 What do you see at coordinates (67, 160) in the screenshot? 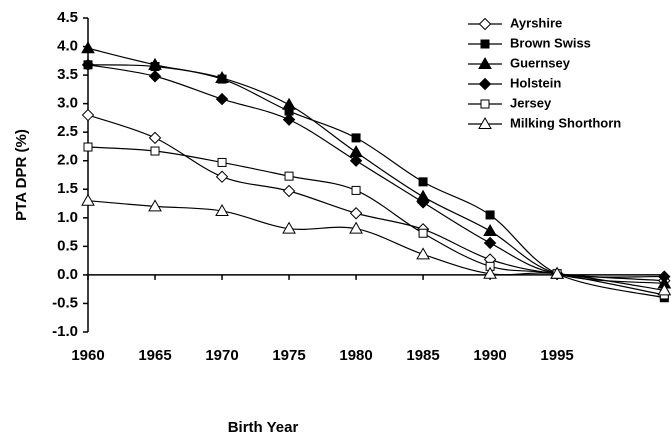
I see `y-tick-label: 2.0` at bounding box center [67, 160].